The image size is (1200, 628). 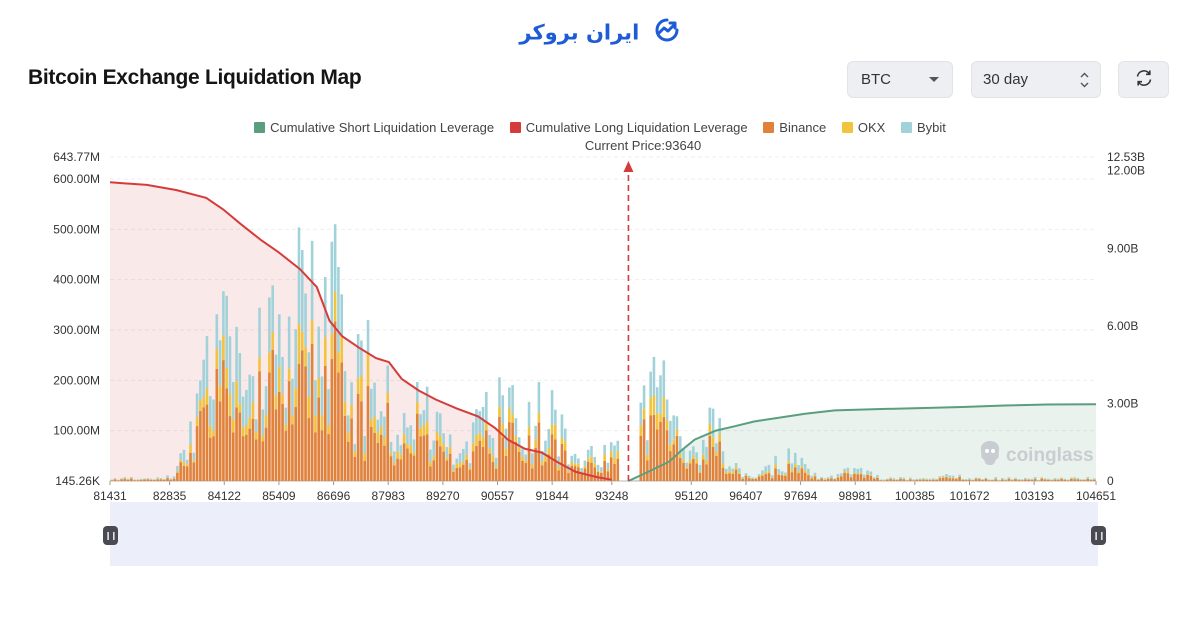 I want to click on zoom-handle-right: ❙❙, so click(x=1098, y=535).